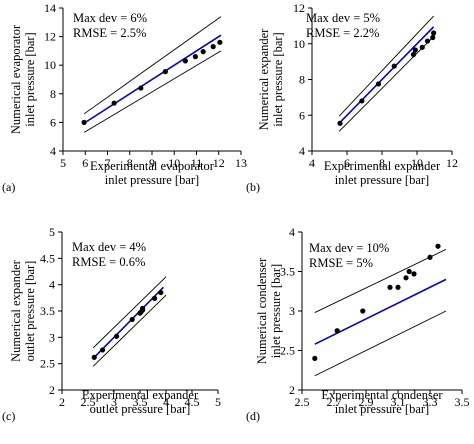  I want to click on rmse-annotation: RMSE = 0.6%, so click(108, 262).